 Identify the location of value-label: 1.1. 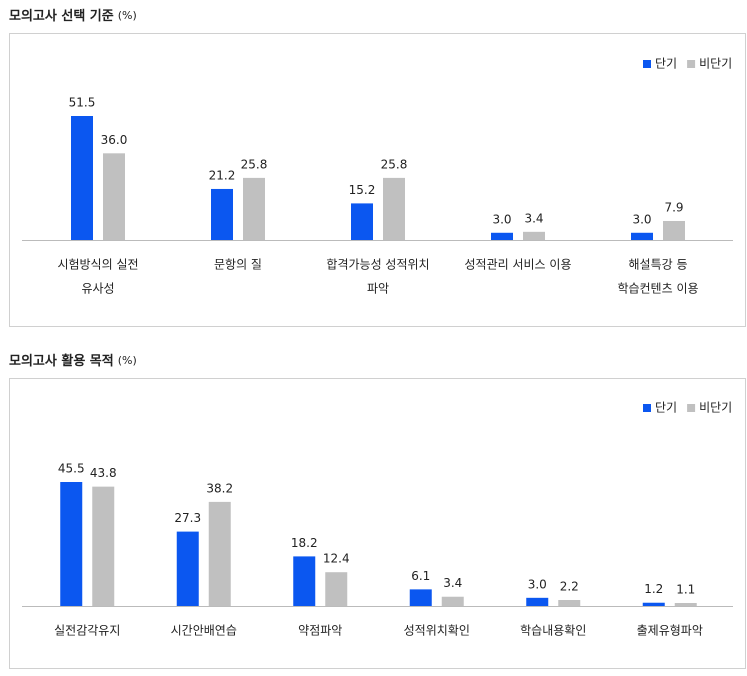
(685, 590).